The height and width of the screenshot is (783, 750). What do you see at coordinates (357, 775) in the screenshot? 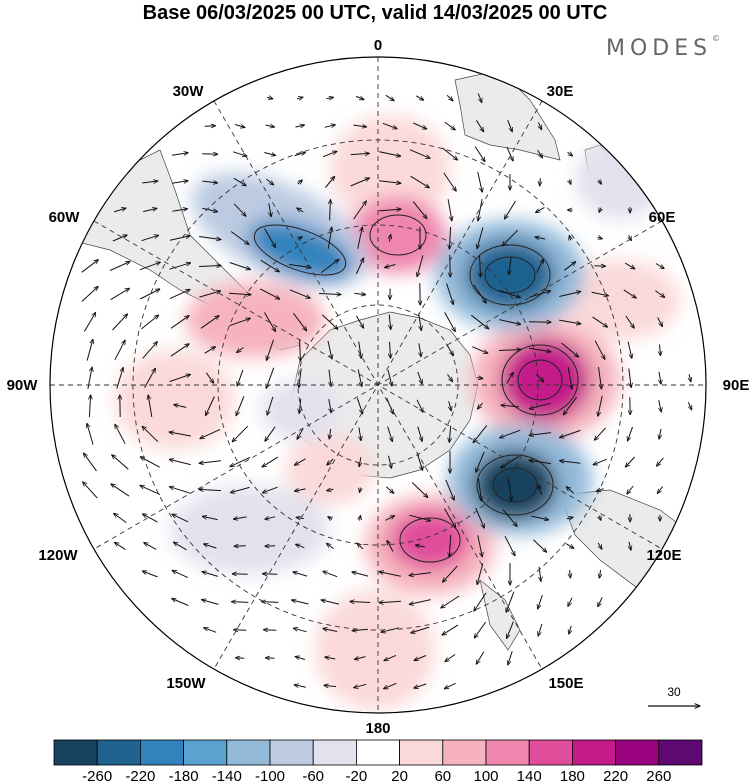
I see `colorbar-tick-label: -20` at bounding box center [357, 775].